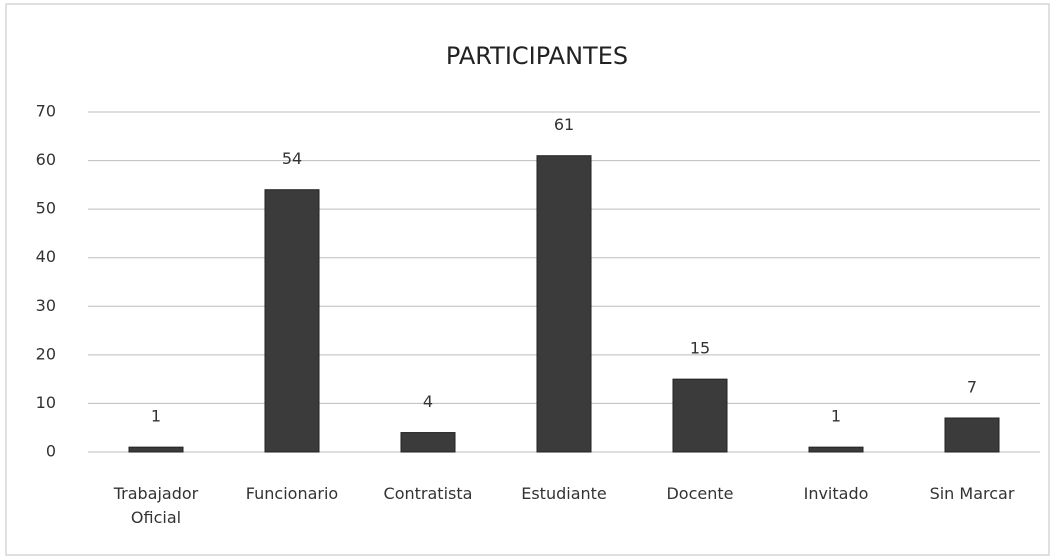 This screenshot has width=1055, height=559. What do you see at coordinates (292, 493) in the screenshot?
I see `x-tick-label: Funcionario` at bounding box center [292, 493].